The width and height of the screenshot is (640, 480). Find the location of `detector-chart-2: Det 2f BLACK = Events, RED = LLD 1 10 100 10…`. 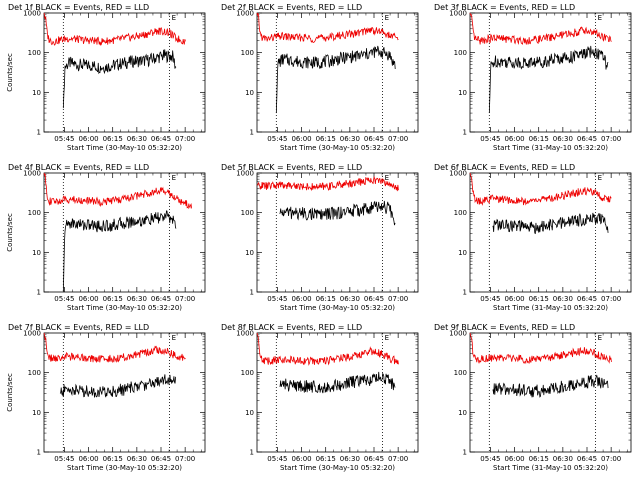

detector-chart-2: Det 2f BLACK = Events, RED = LLD 1 10 100 10… is located at coordinates (320, 77).